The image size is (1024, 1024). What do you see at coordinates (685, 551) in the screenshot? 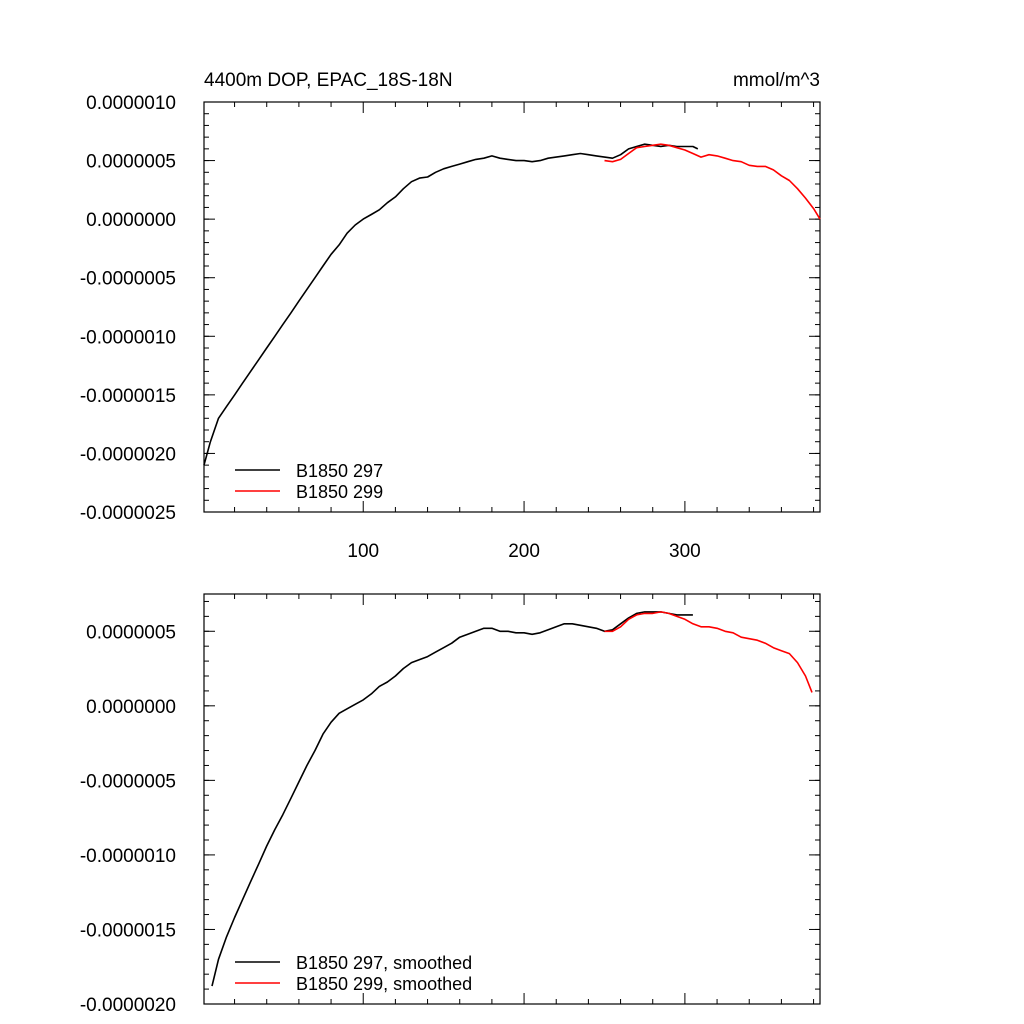
I see `x-tick-label: 300` at bounding box center [685, 551].